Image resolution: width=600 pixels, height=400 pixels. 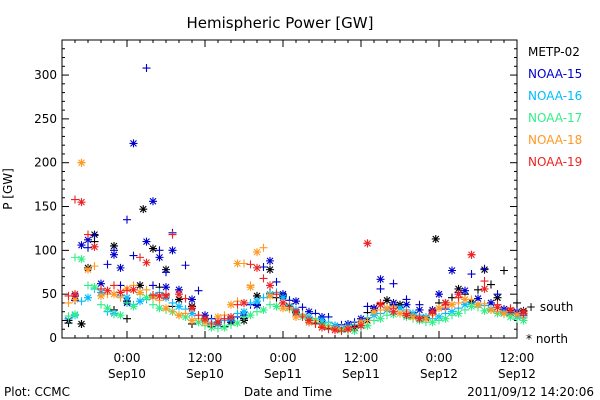 I want to click on y-tick-label: 0, so click(x=53, y=338).